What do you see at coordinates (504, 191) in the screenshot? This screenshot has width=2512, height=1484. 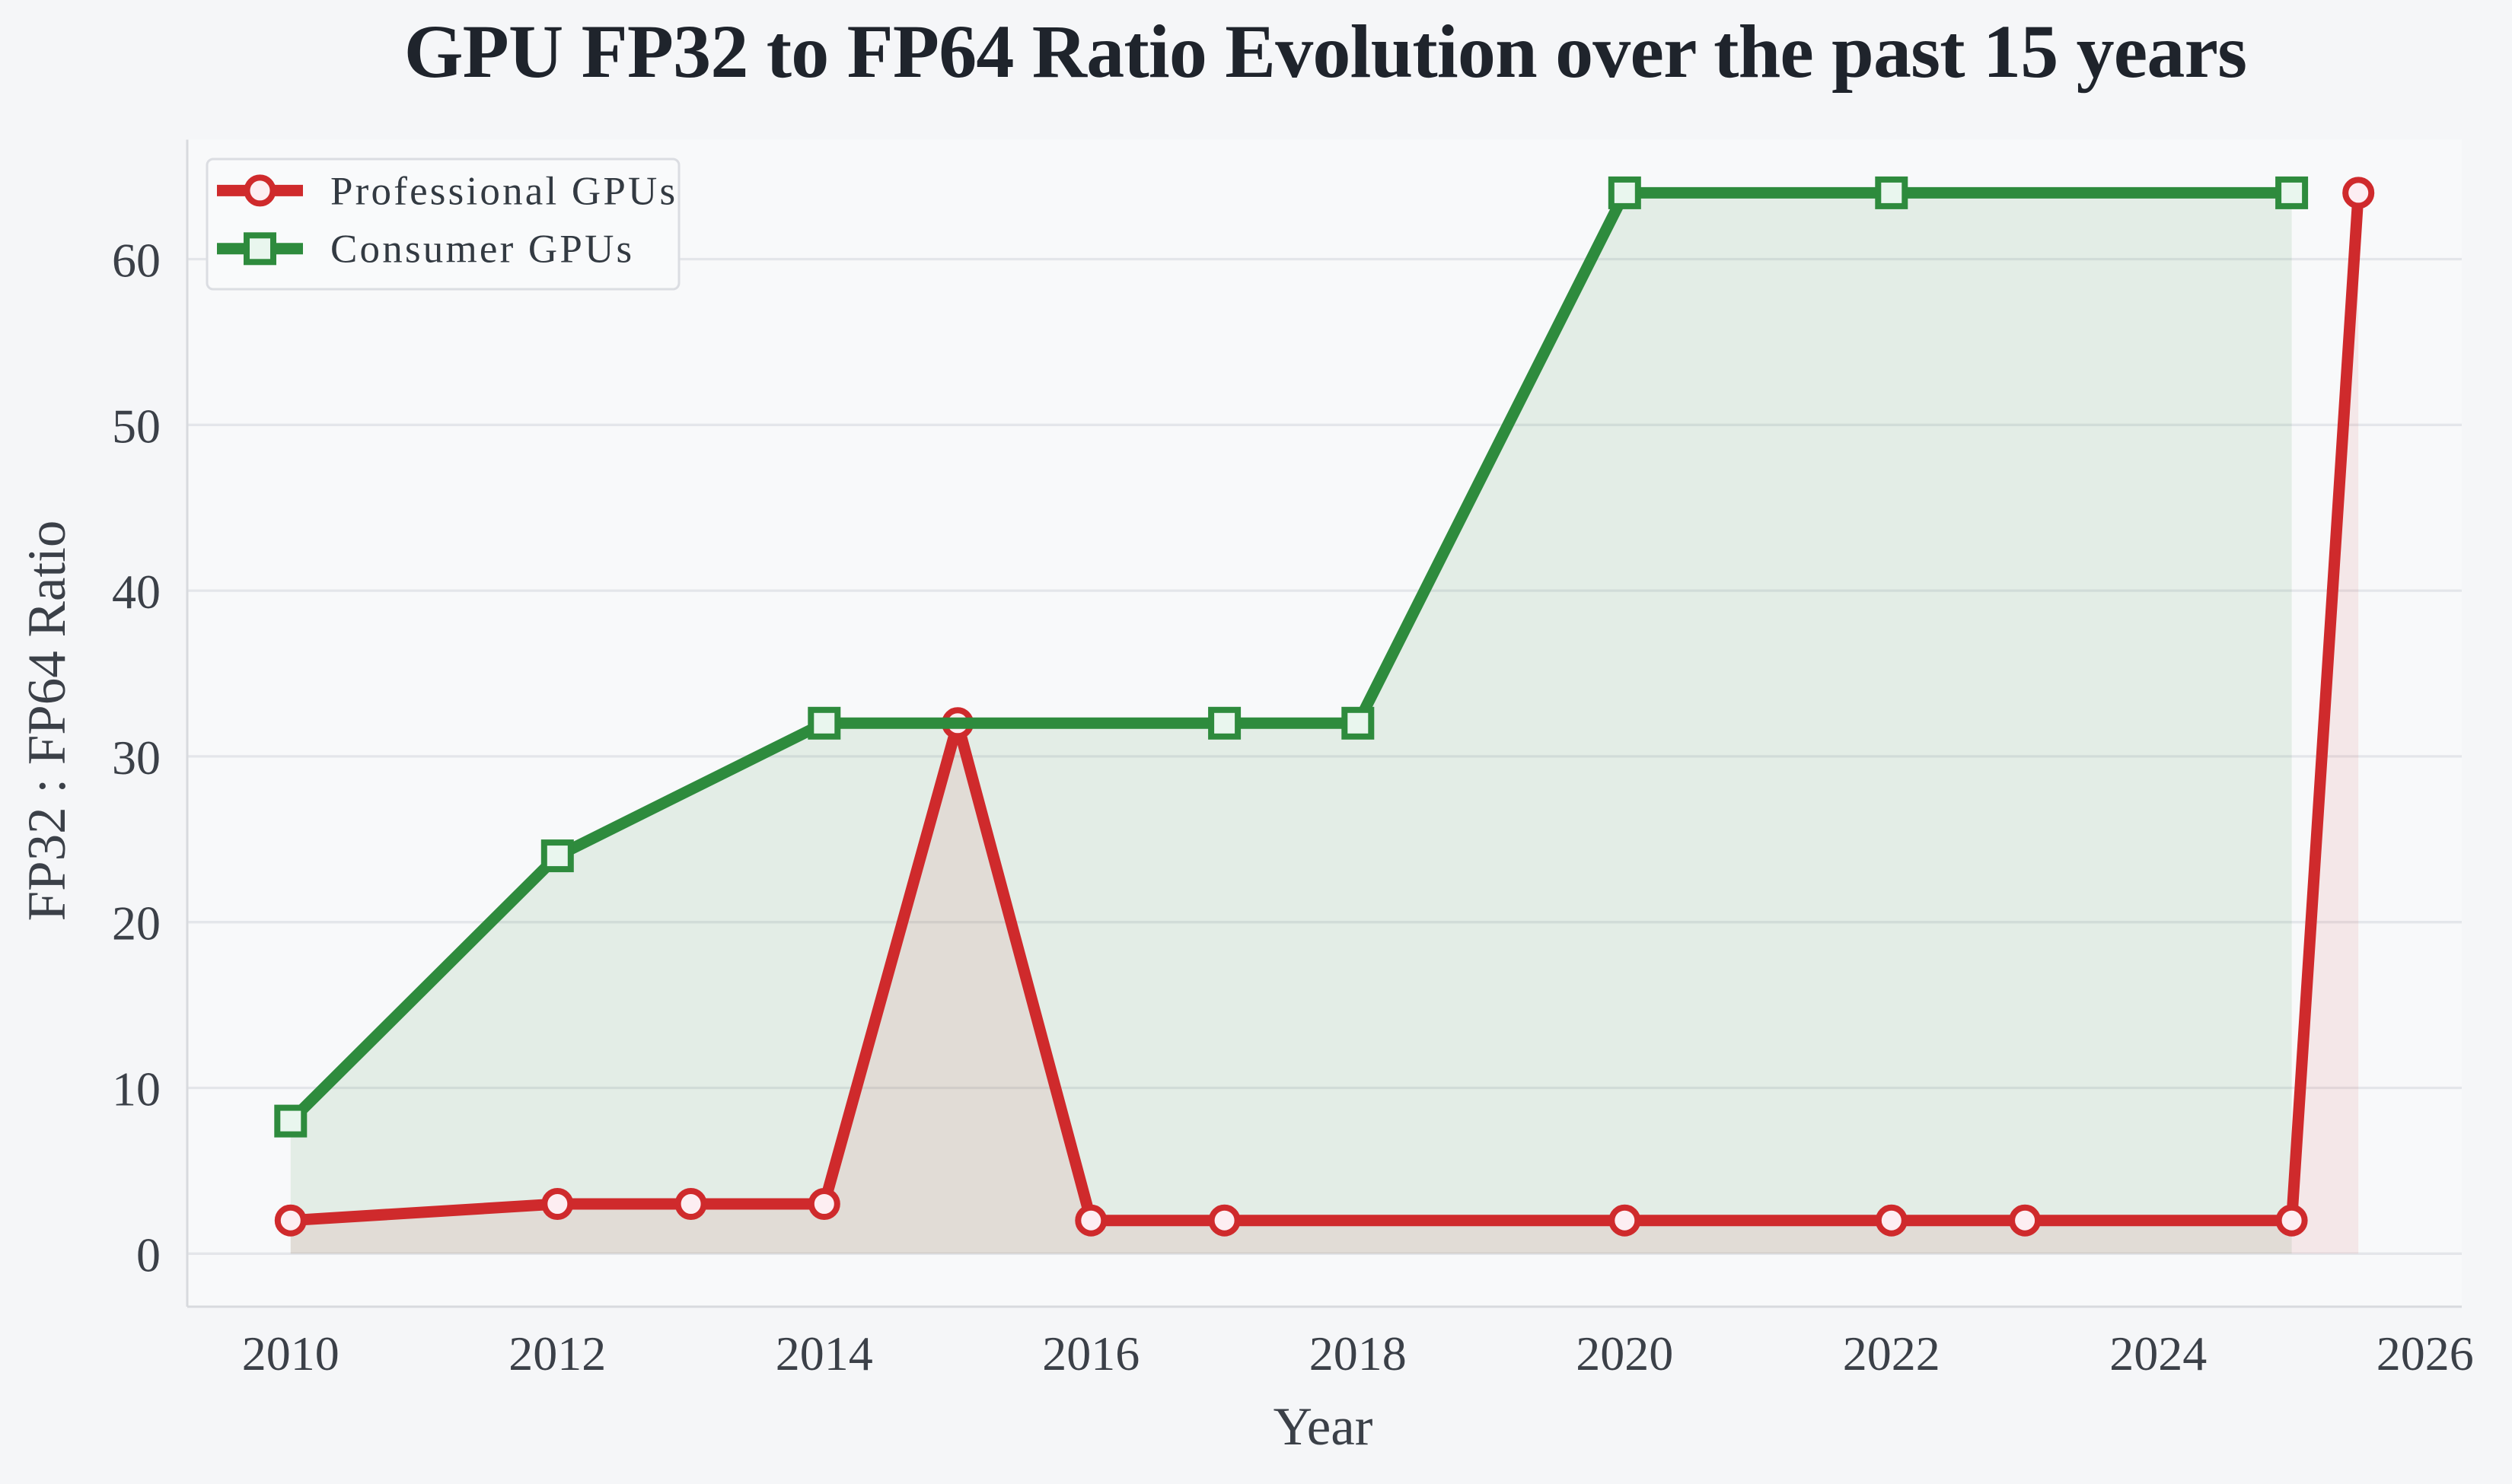 I see `svg-text: Professional GPUs` at bounding box center [504, 191].